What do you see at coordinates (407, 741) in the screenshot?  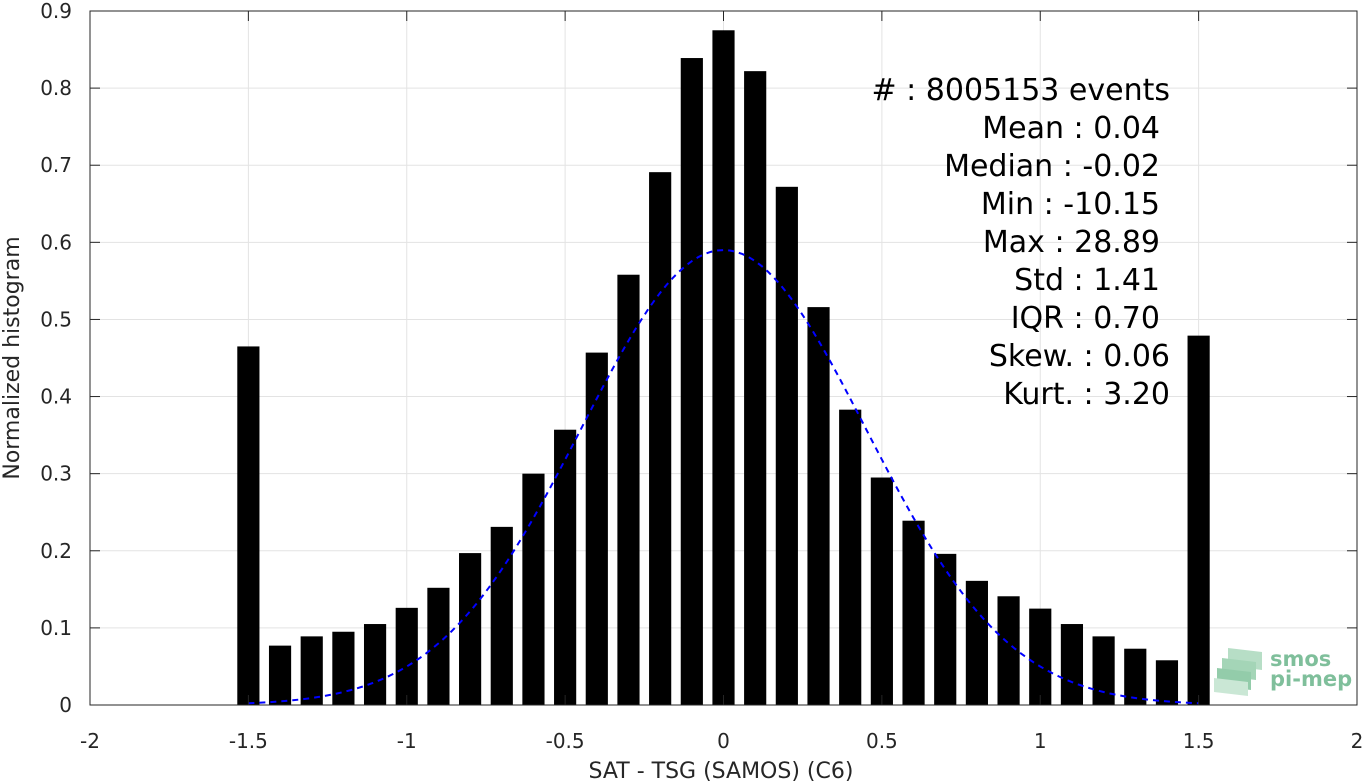 I see `x-tick-label: -1` at bounding box center [407, 741].